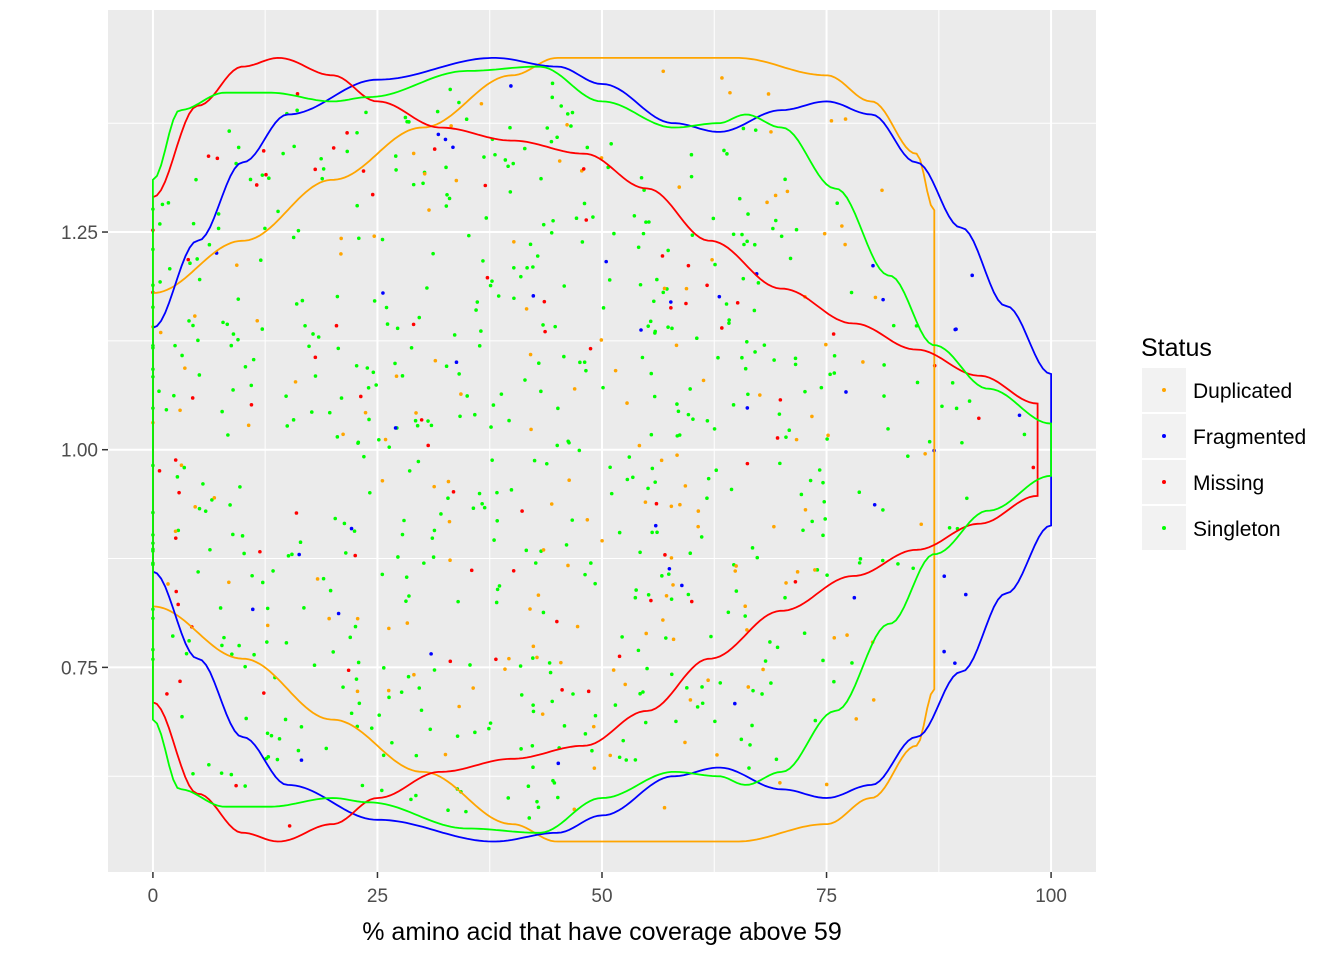  Describe the element at coordinates (601, 932) in the screenshot. I see `x-axis-title: % amino acid that have coverage above 59` at that location.